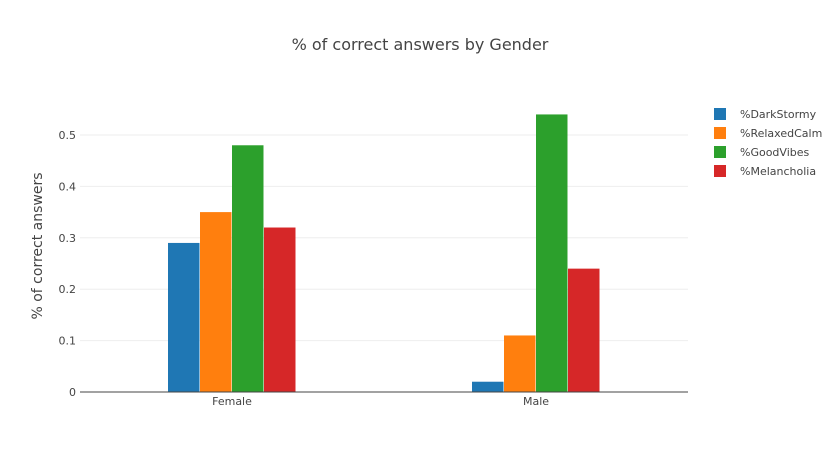  Describe the element at coordinates (232, 401) in the screenshot. I see `x-tick-label-female: Female` at that location.